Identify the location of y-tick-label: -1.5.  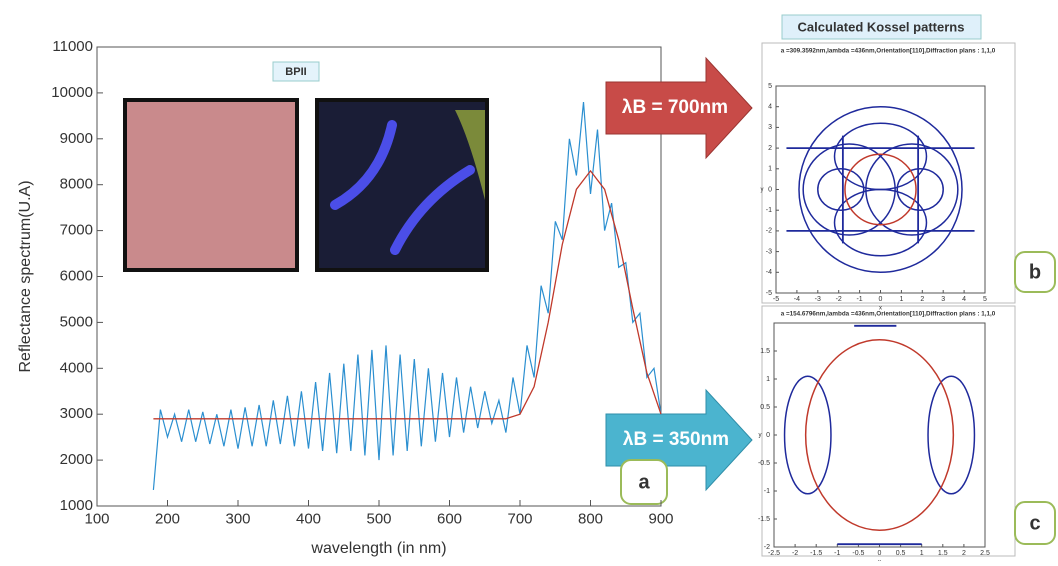
(764, 519).